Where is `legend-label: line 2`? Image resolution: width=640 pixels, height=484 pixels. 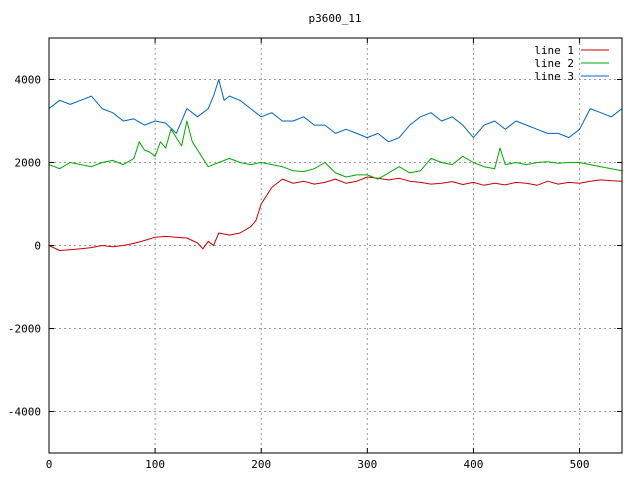
legend-label: line 2 is located at coordinates (554, 63).